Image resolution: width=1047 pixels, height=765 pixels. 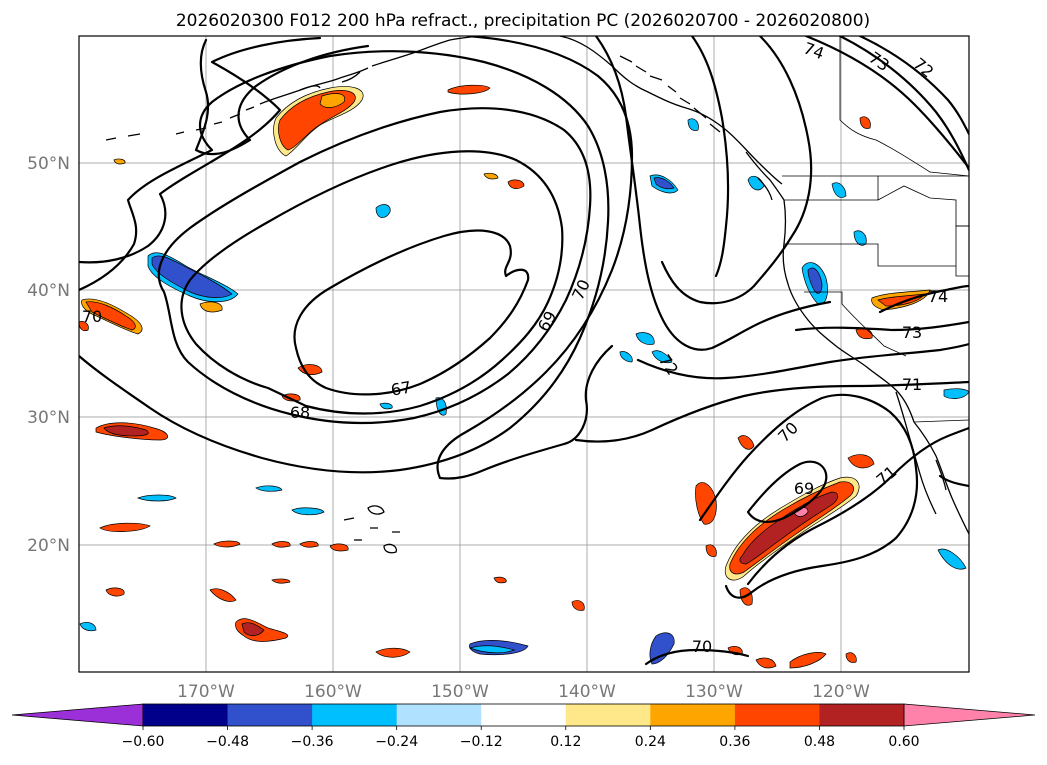 What do you see at coordinates (92, 316) in the screenshot?
I see `contour-label-70: 70` at bounding box center [92, 316].